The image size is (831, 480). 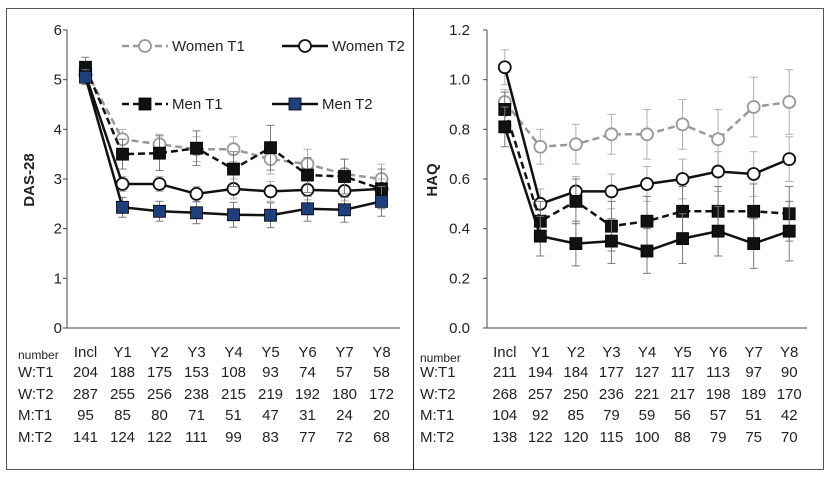 What do you see at coordinates (540, 394) in the screenshot?
I see `haq-table-cell: 257` at bounding box center [540, 394].